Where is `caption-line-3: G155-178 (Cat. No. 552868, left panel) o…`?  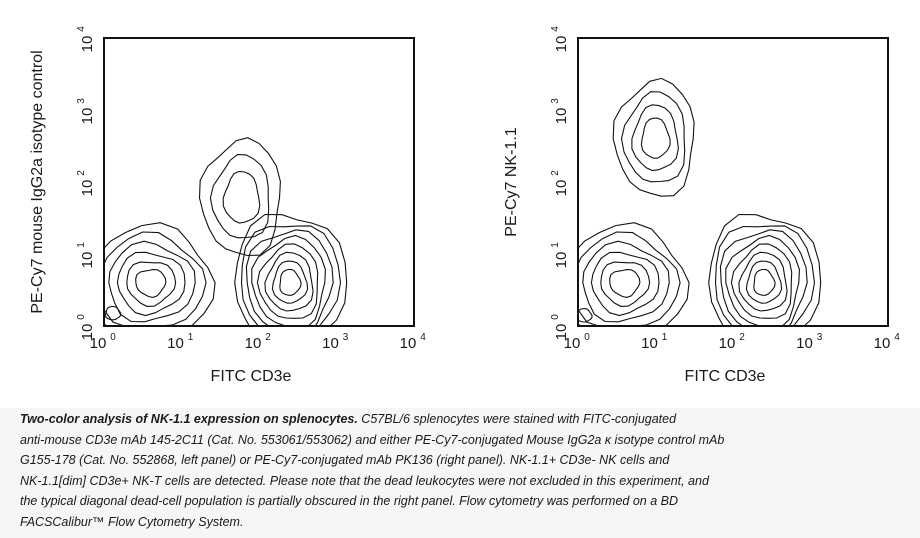 caption-line-3: G155-178 (Cat. No. 552868, left panel) o… is located at coordinates (345, 460).